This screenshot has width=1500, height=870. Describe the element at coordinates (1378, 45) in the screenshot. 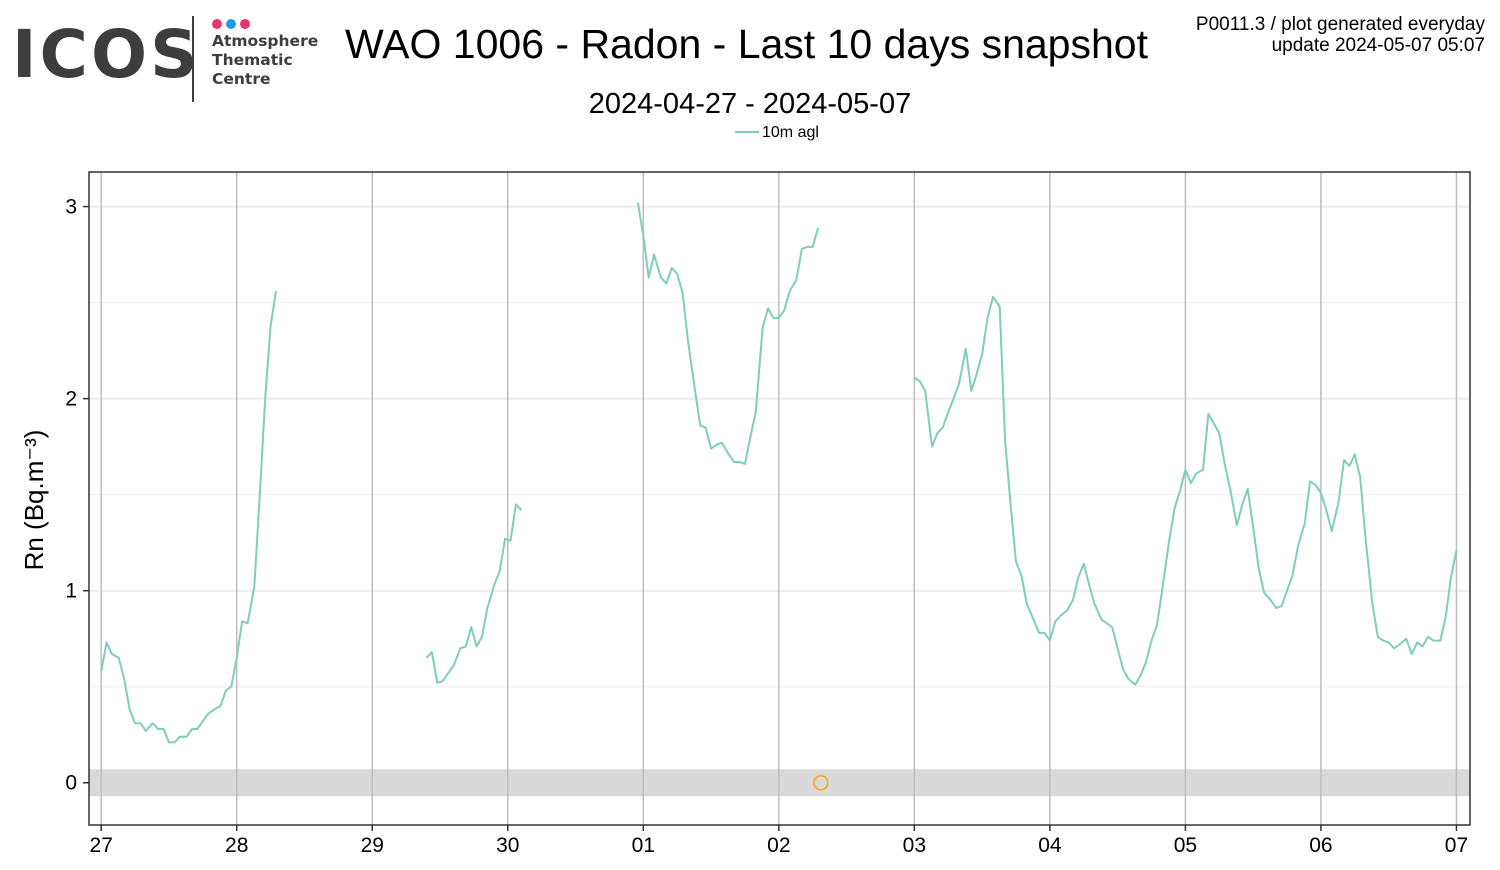

I see `meta-line-2: update 2024-05-07 05:07` at that location.